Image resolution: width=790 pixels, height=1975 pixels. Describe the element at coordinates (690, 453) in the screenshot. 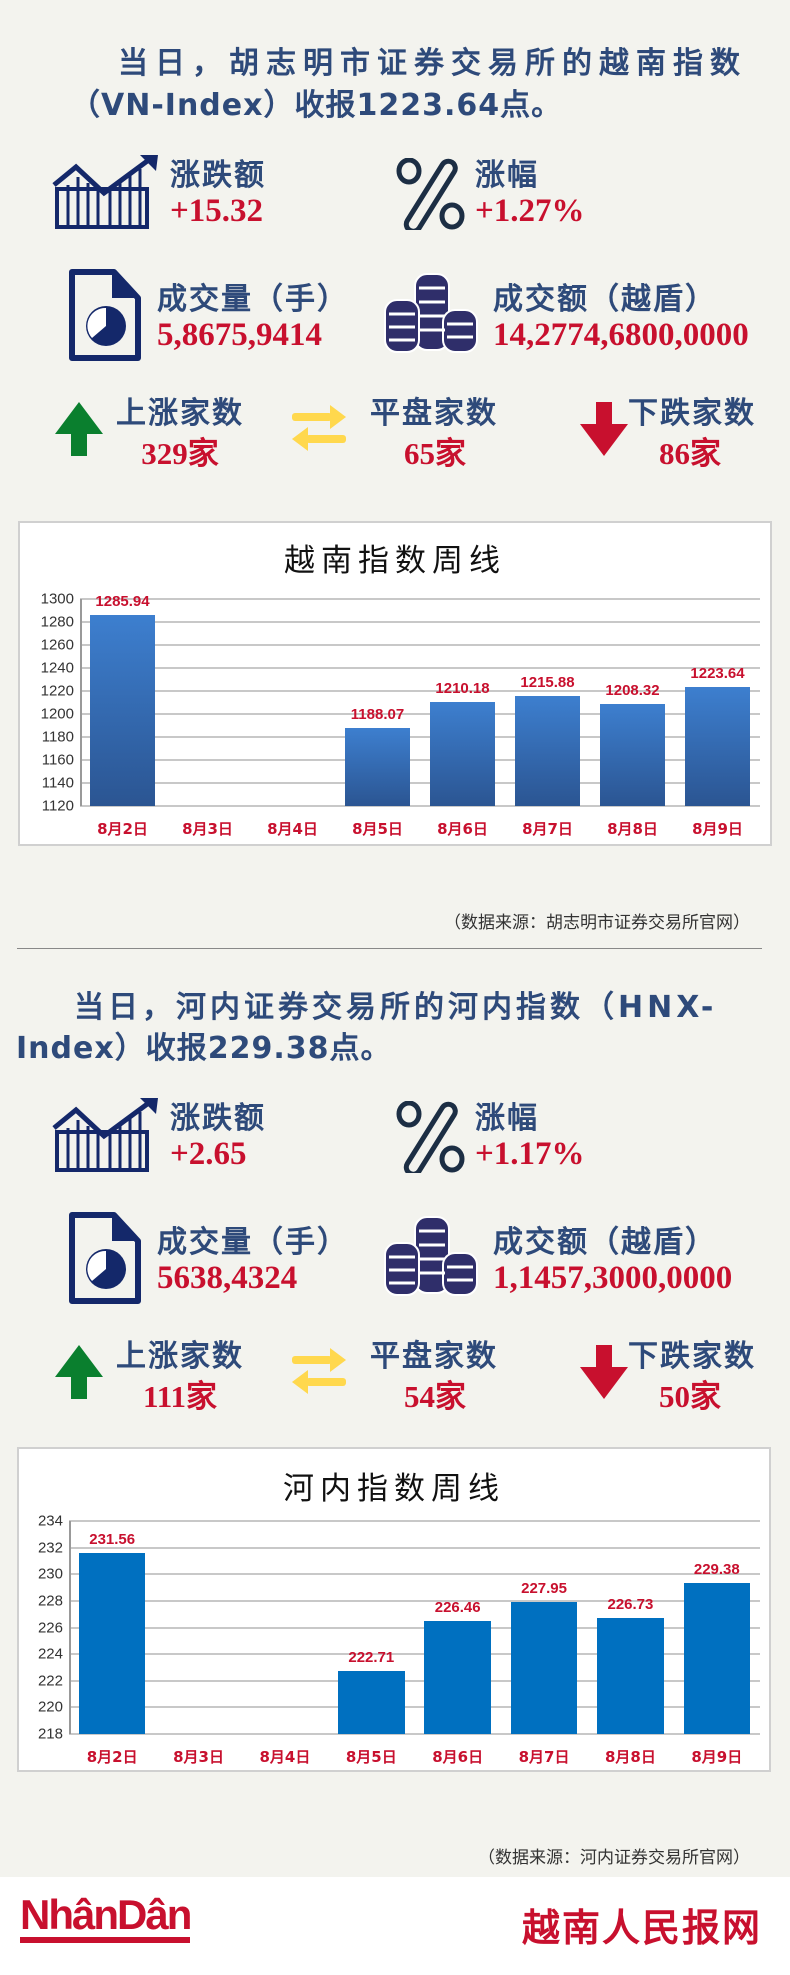

I see `decliners-value: 86家` at that location.